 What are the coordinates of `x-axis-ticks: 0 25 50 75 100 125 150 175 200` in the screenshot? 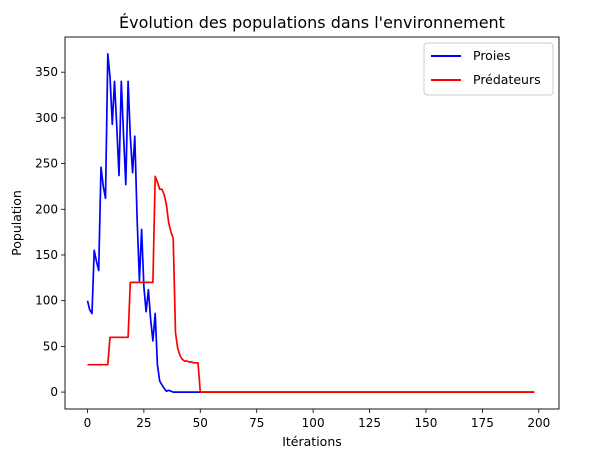 It's located at (317, 419).